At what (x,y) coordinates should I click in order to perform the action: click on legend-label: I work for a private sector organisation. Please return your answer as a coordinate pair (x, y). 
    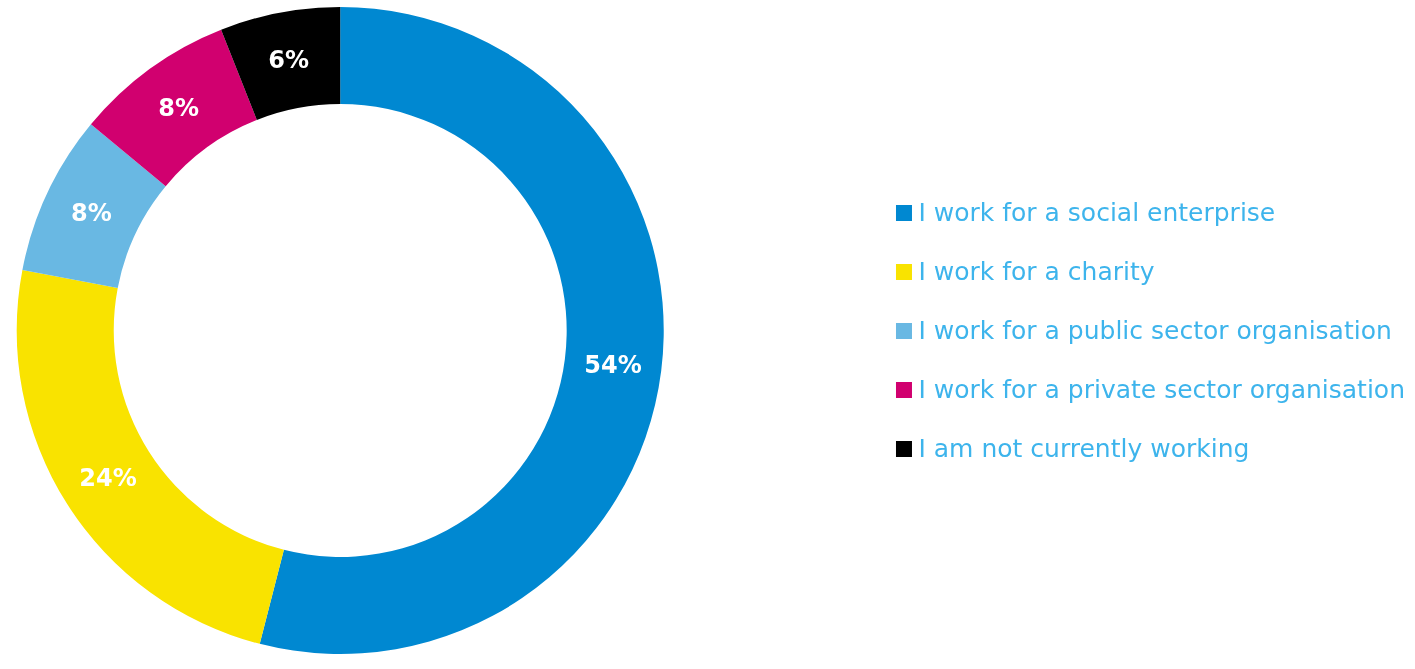
    Looking at the image, I should click on (1161, 389).